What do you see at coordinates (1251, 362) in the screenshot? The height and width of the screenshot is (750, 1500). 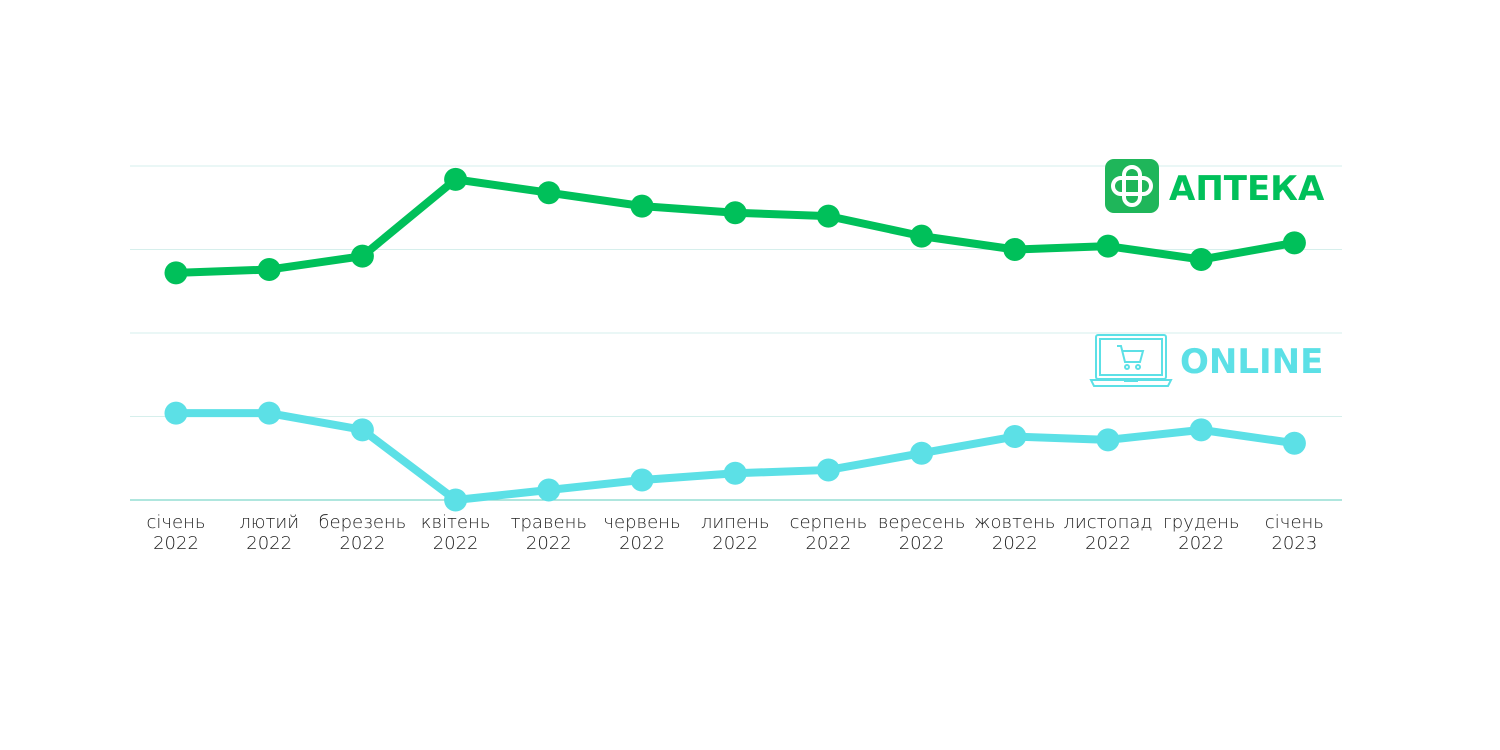 I see `legend-label-online: ONLINE` at bounding box center [1251, 362].